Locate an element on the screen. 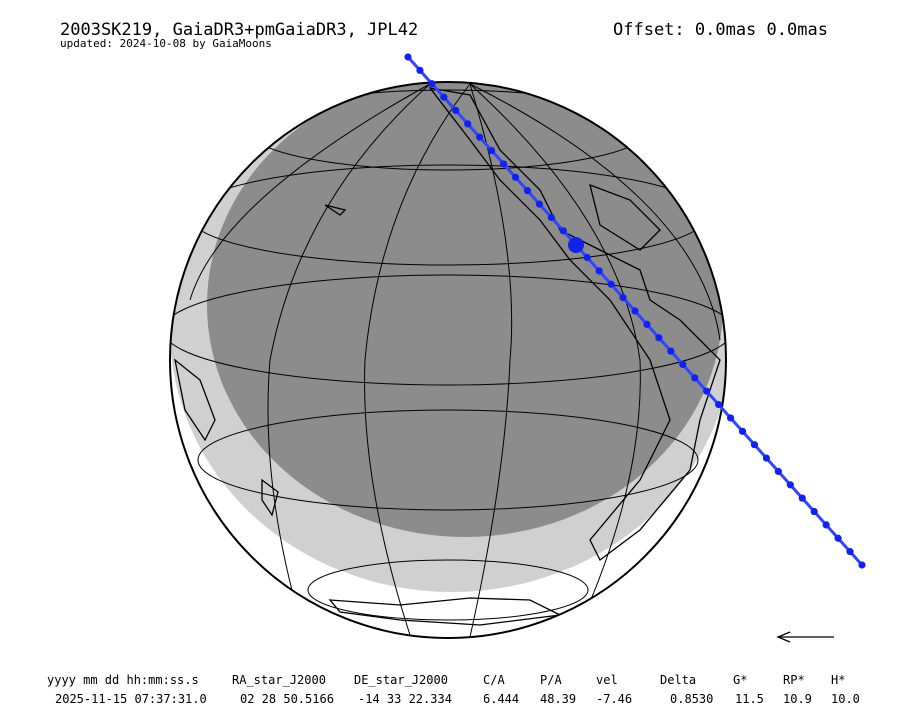  column-header: yyyy mm dd hh:mm:ss.s is located at coordinates (123, 680).